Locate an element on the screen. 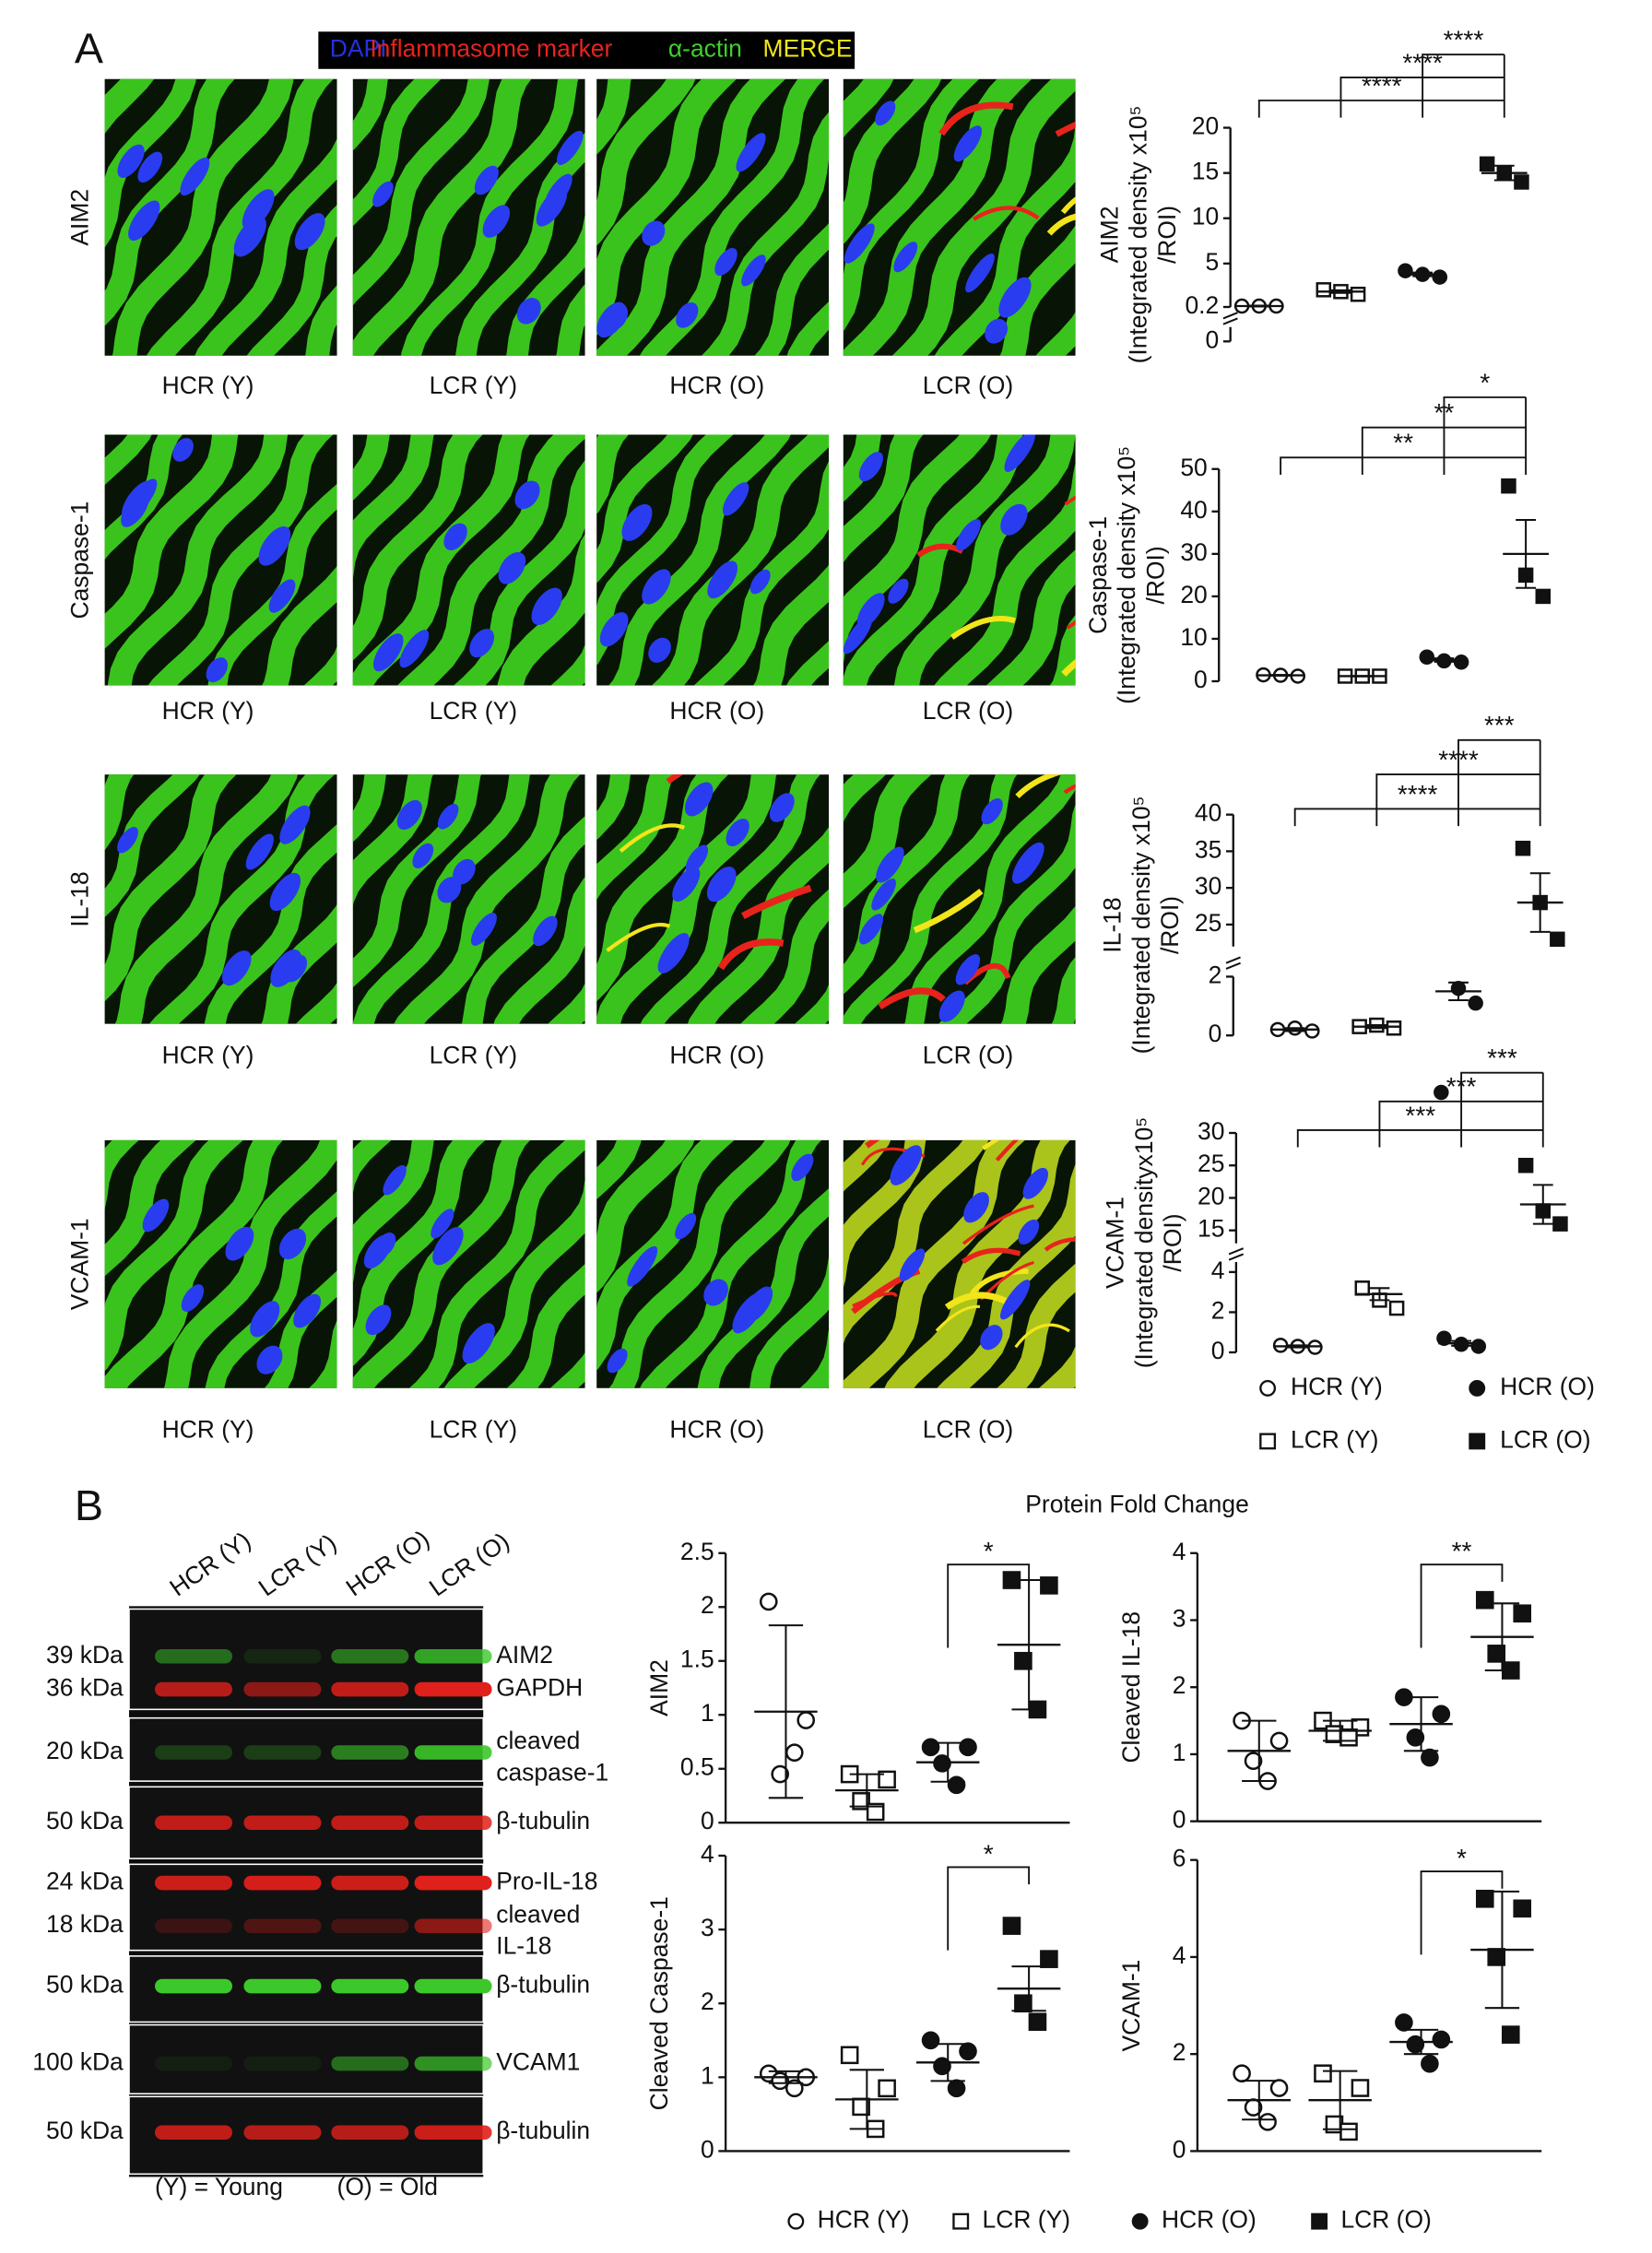  legend-label: HCR (O) is located at coordinates (1209, 2220).